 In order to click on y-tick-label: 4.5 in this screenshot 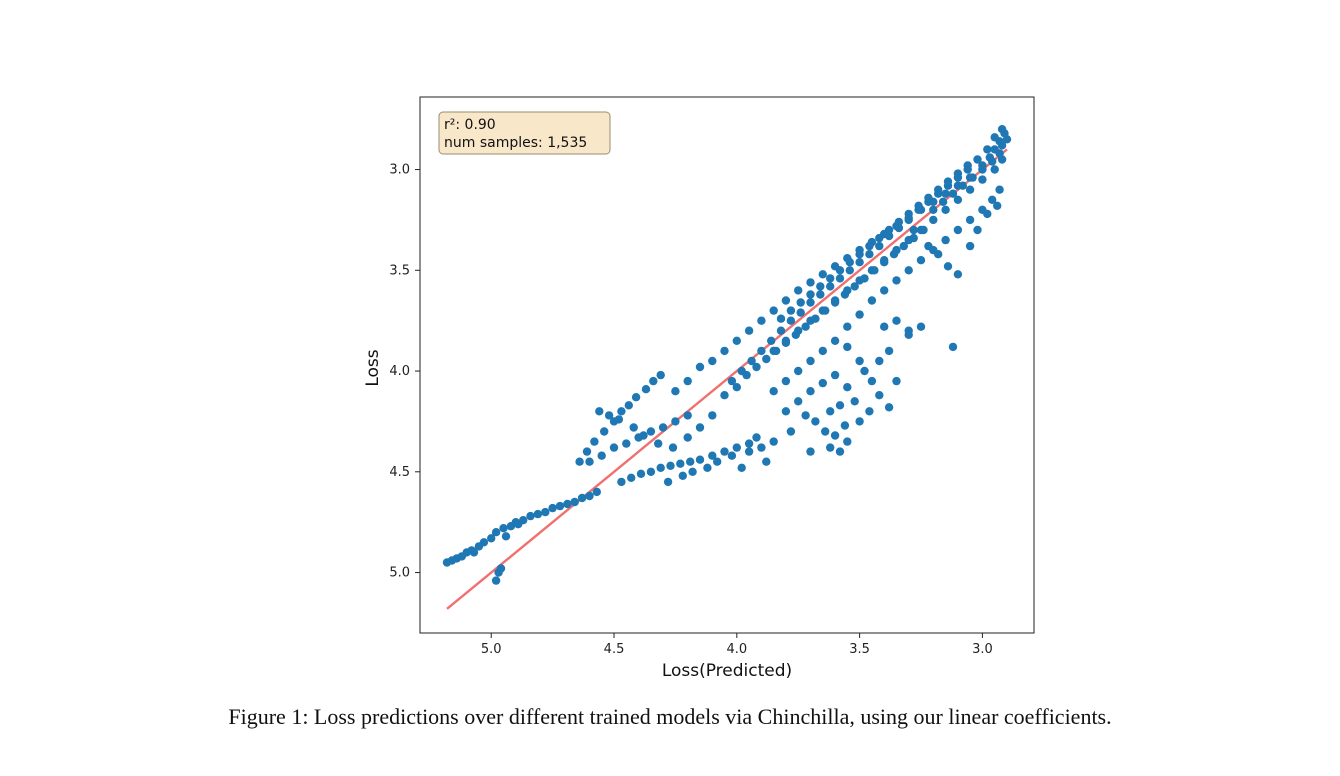, I will do `click(399, 472)`.